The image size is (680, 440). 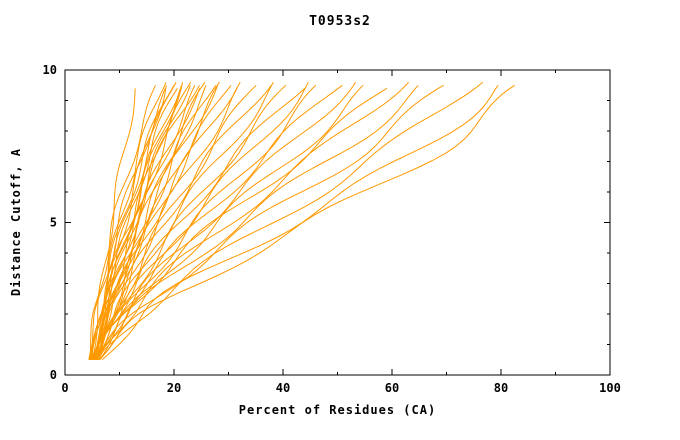 I want to click on chart-title: T0953s2, so click(x=340, y=21).